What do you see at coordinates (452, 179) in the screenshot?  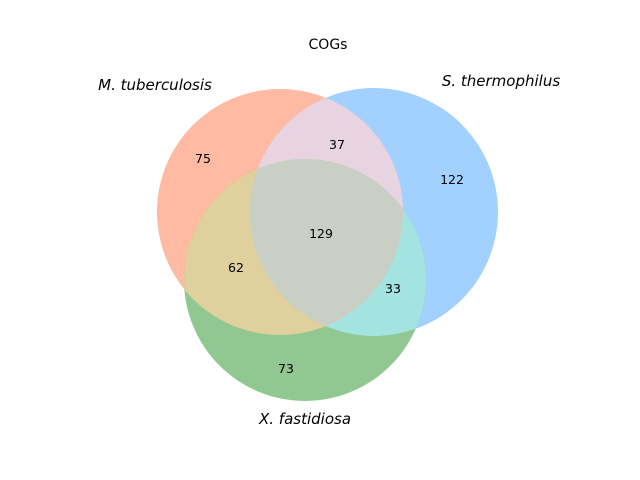 I see `count-s-thermophilus-only: 122` at bounding box center [452, 179].